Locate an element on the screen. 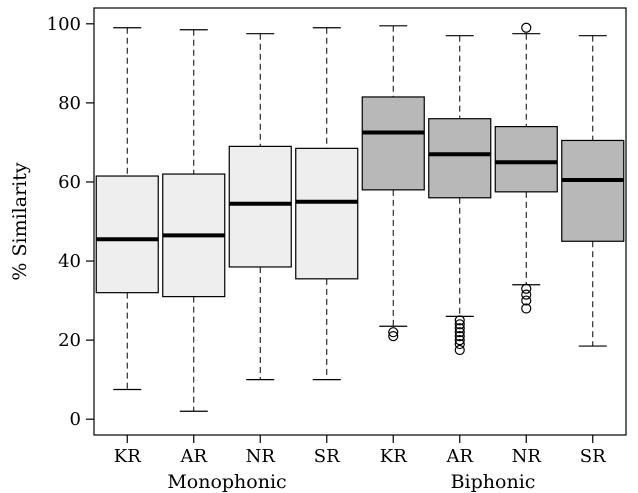  group-label: Biphonic is located at coordinates (493, 482).